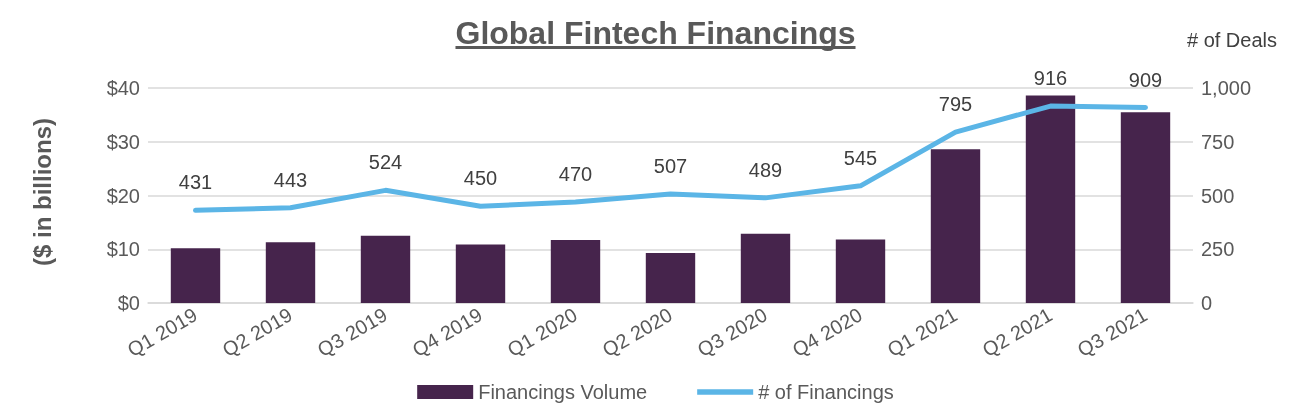  Describe the element at coordinates (385, 162) in the screenshot. I see `data-label: 524` at that location.